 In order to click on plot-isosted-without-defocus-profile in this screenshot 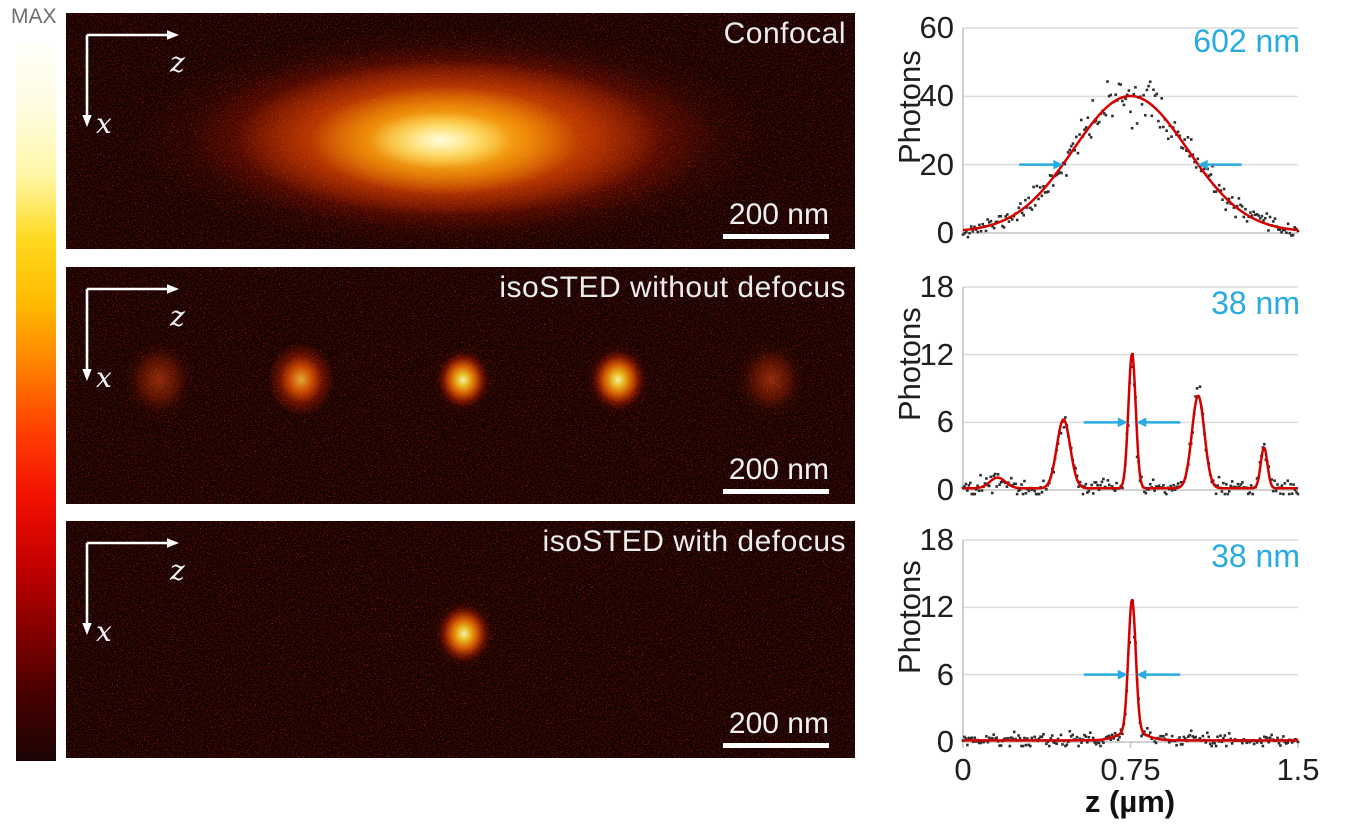, I will do `click(1130, 391)`.